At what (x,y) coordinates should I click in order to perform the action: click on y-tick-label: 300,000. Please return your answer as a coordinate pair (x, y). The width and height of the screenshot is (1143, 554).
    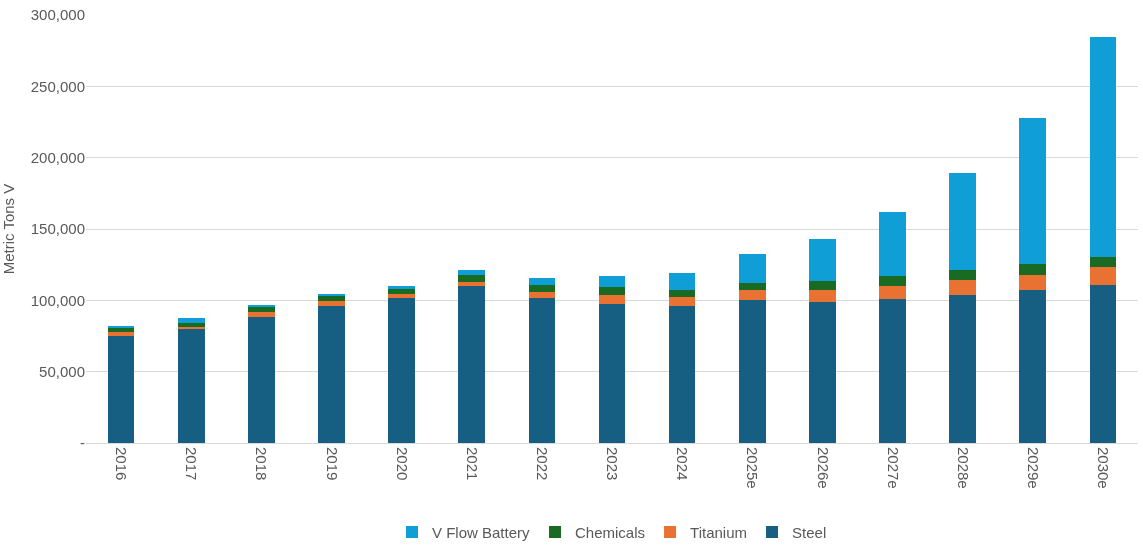
    Looking at the image, I should click on (57, 15).